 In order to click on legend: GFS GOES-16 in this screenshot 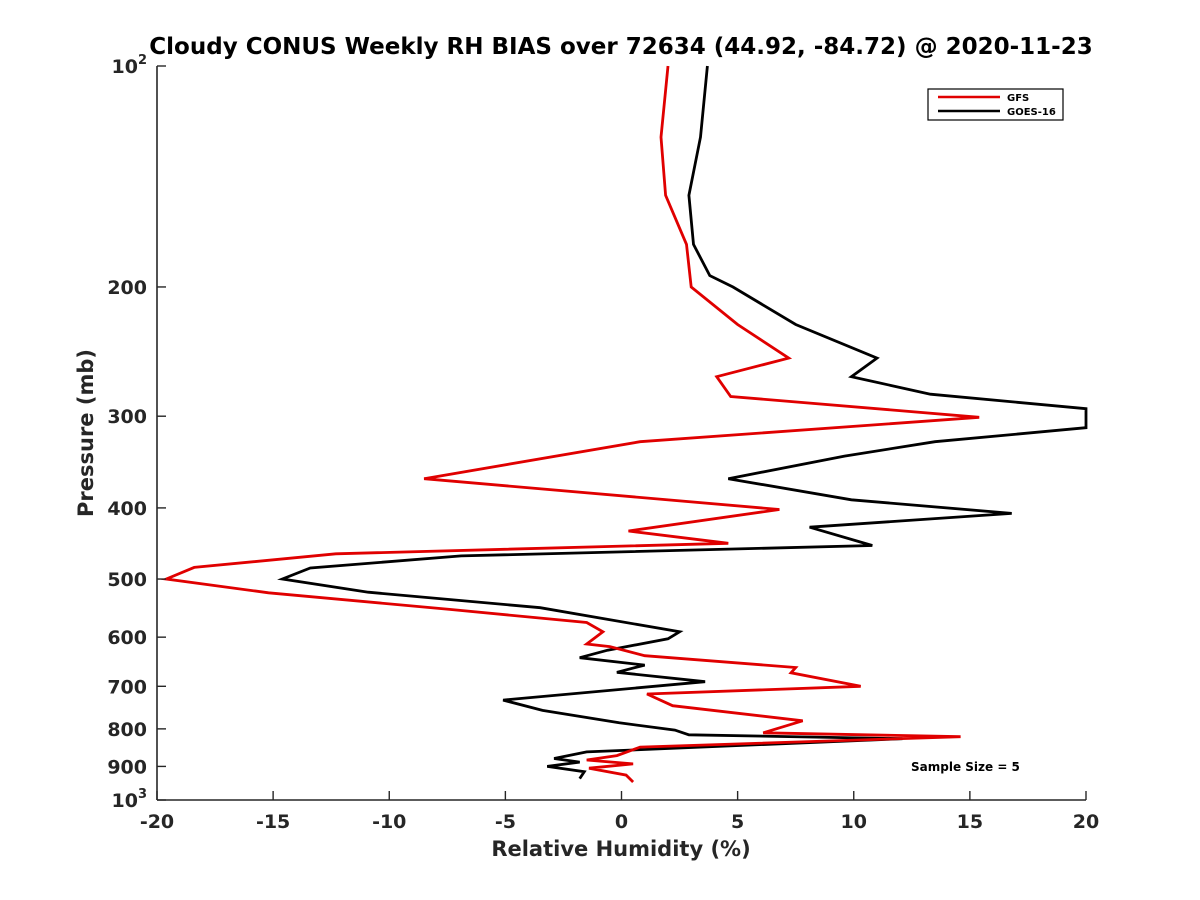, I will do `click(995, 104)`.